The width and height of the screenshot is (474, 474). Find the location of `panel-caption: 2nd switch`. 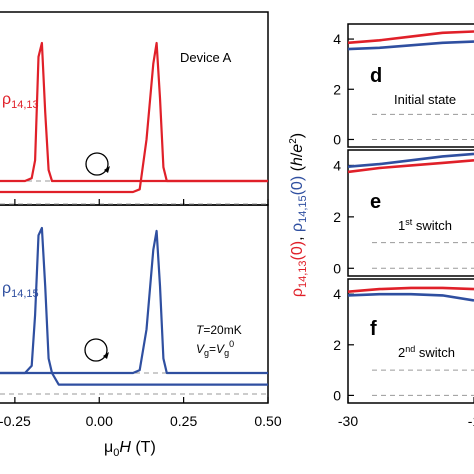

panel-caption: 2nd switch is located at coordinates (426, 352).